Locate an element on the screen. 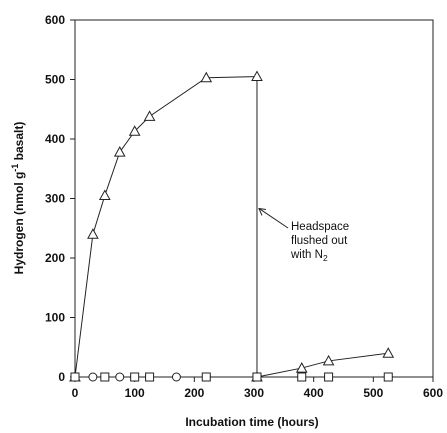 The image size is (447, 433). y-axis-title-tail: basalt) is located at coordinates (19, 143).